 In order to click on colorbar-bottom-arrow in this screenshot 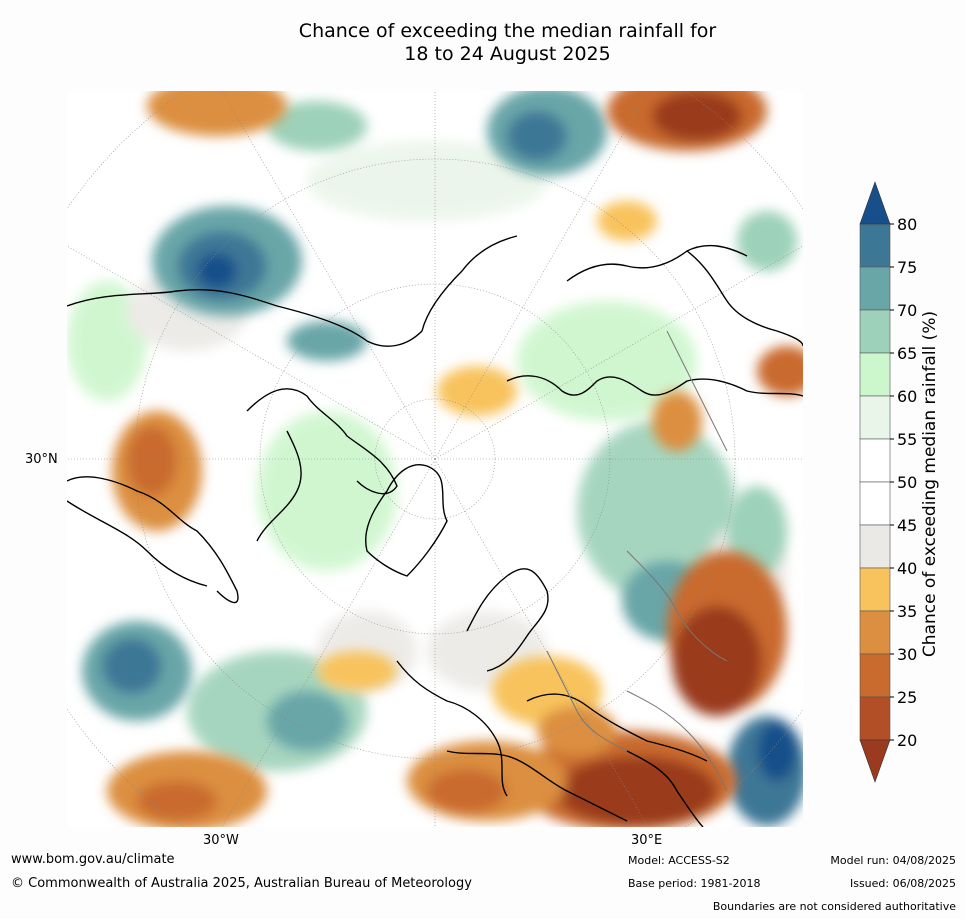, I will do `click(875, 761)`.